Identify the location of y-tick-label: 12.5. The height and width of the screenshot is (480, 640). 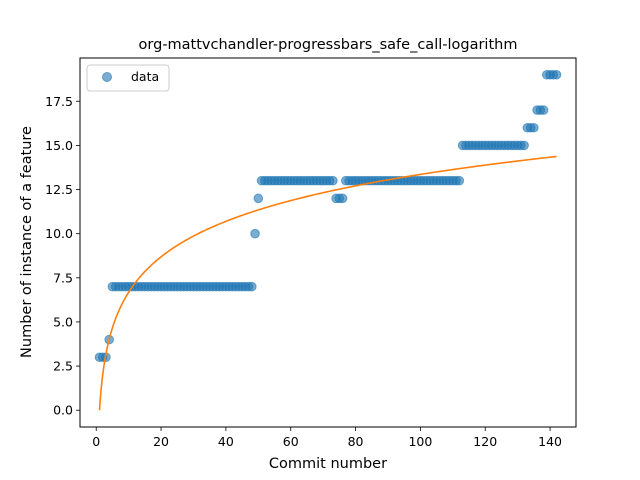
(59, 189).